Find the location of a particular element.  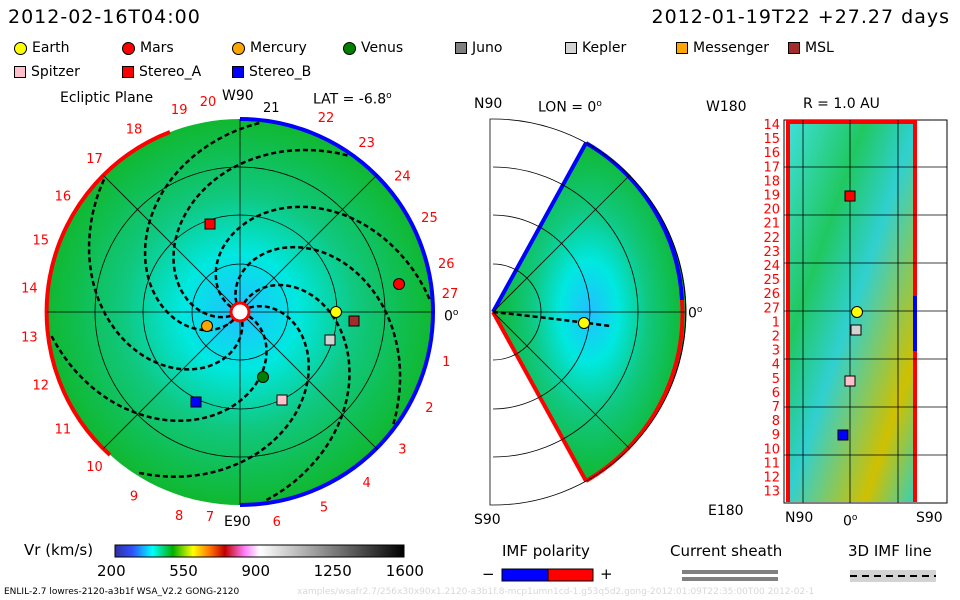

radial-y-label: 1 is located at coordinates (776, 322).